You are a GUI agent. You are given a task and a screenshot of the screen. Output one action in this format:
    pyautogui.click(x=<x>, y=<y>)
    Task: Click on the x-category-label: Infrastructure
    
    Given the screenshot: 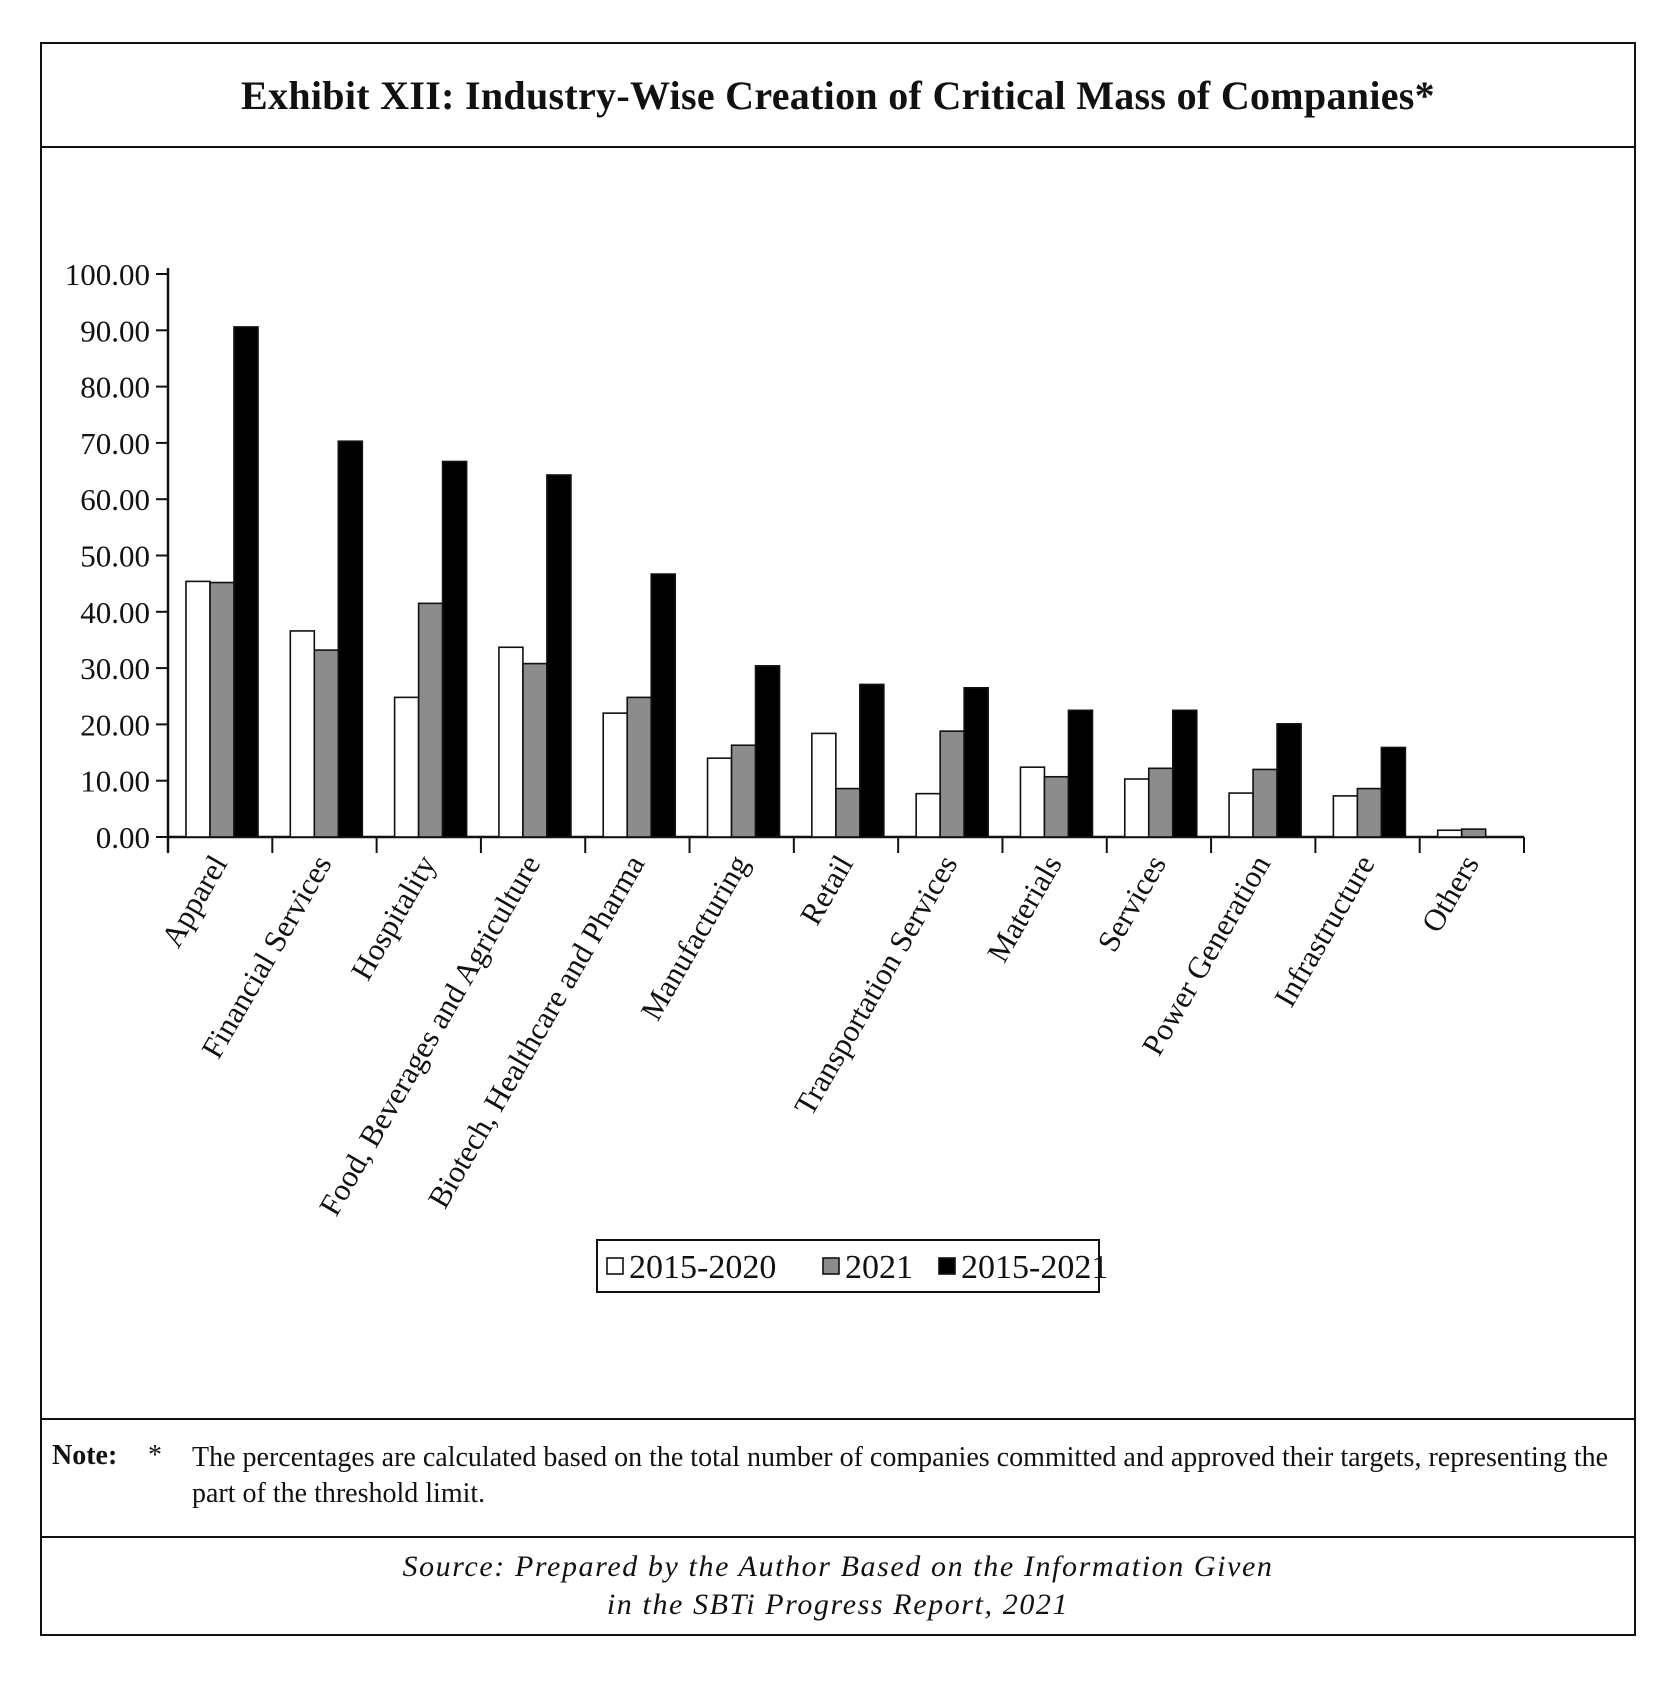 What is the action you would take?
    pyautogui.click(x=1324, y=931)
    